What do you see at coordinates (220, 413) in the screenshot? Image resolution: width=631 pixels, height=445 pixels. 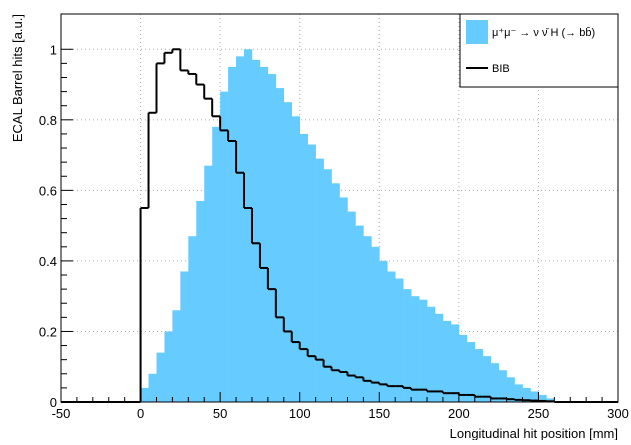 I see `x-tick-label: 50` at bounding box center [220, 413].